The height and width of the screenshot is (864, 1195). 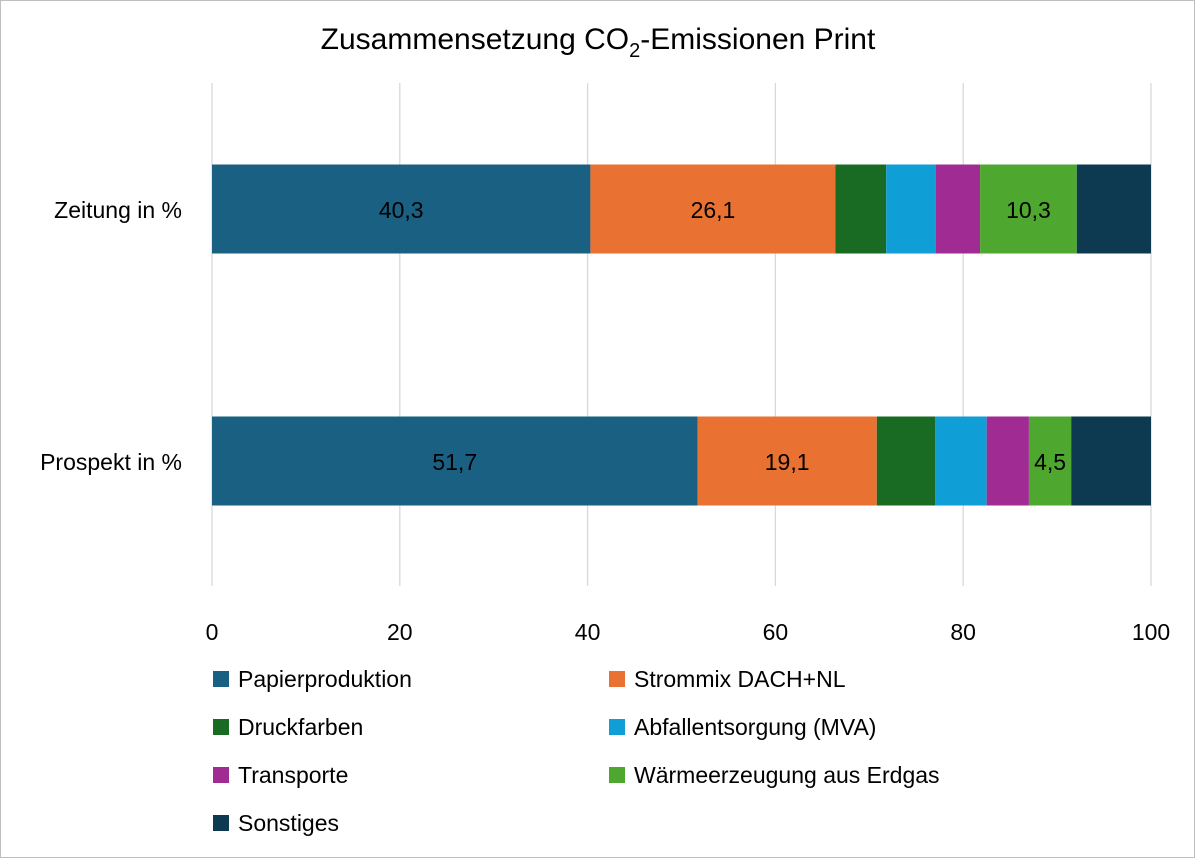 I want to click on data-label: 19,1, so click(x=787, y=462).